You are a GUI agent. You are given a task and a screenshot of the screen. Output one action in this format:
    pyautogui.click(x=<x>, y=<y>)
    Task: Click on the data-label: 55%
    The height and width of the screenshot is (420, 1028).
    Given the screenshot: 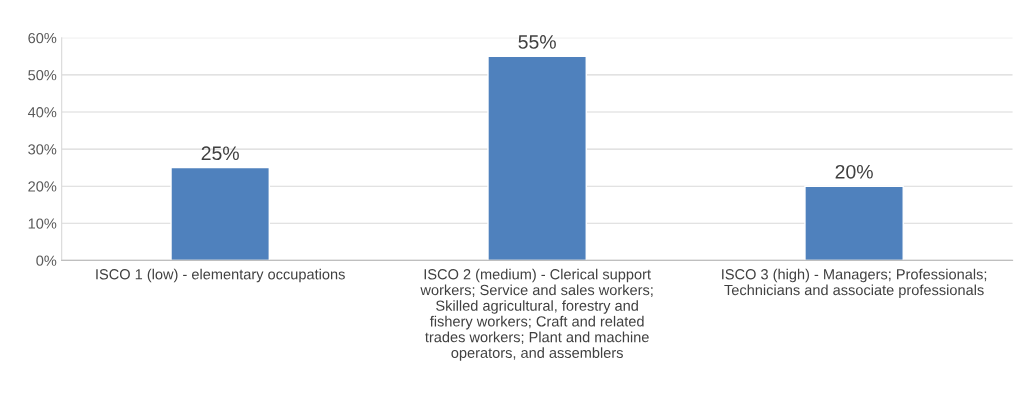 What is the action you would take?
    pyautogui.click(x=537, y=42)
    